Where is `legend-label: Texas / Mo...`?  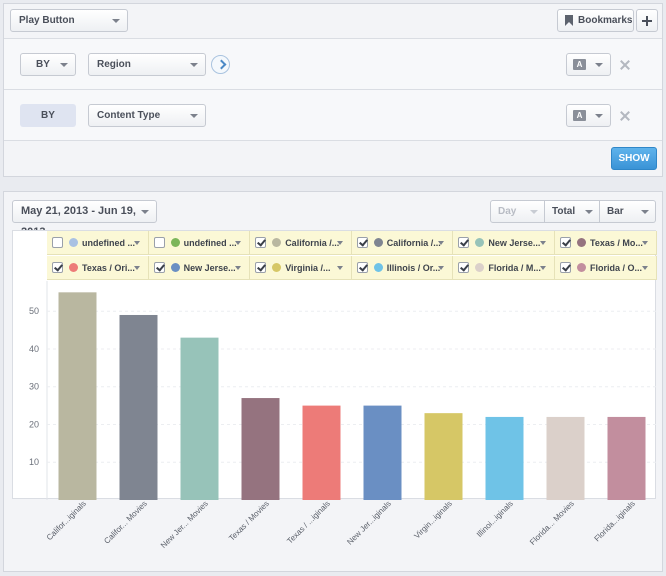
legend-label: Texas / Mo... is located at coordinates (616, 243).